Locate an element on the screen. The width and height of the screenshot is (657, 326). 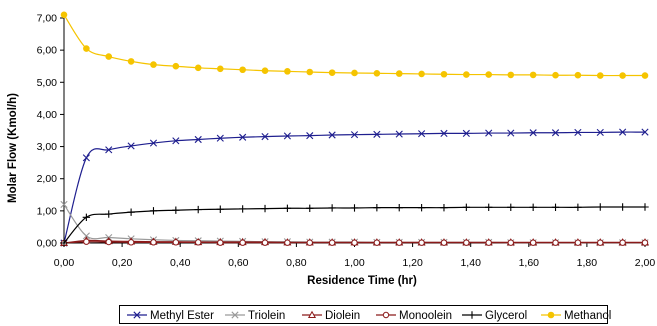
x-tick-label: 0,20 is located at coordinates (122, 263).